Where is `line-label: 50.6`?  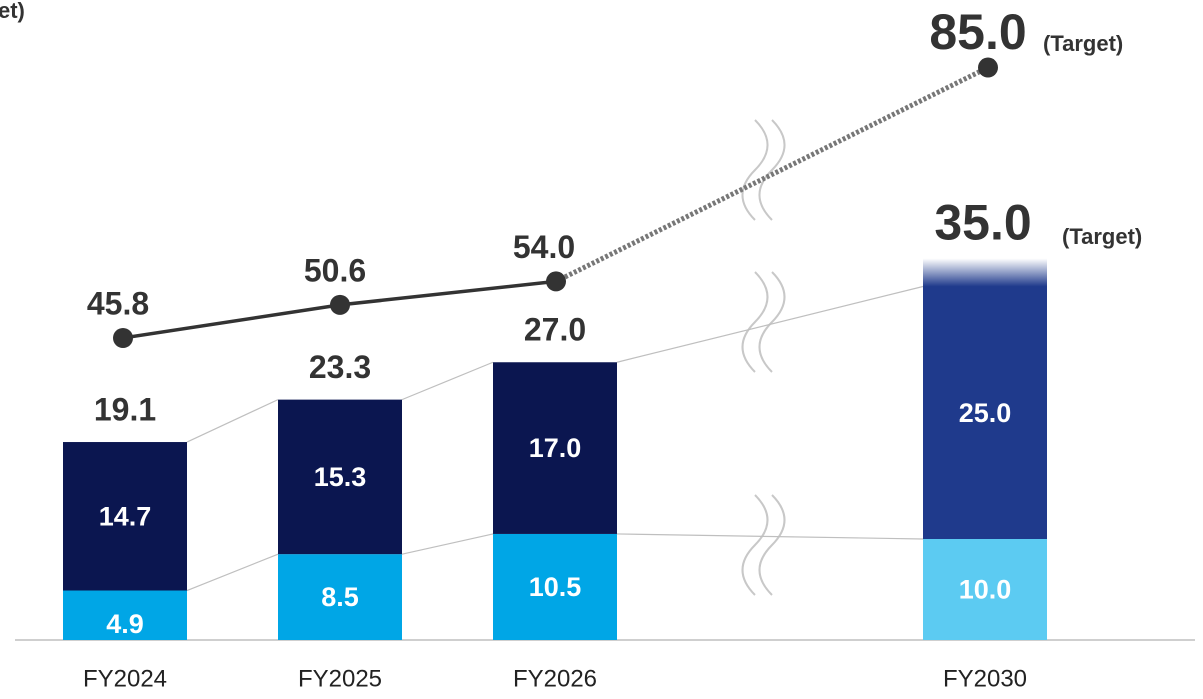 line-label: 50.6 is located at coordinates (335, 270).